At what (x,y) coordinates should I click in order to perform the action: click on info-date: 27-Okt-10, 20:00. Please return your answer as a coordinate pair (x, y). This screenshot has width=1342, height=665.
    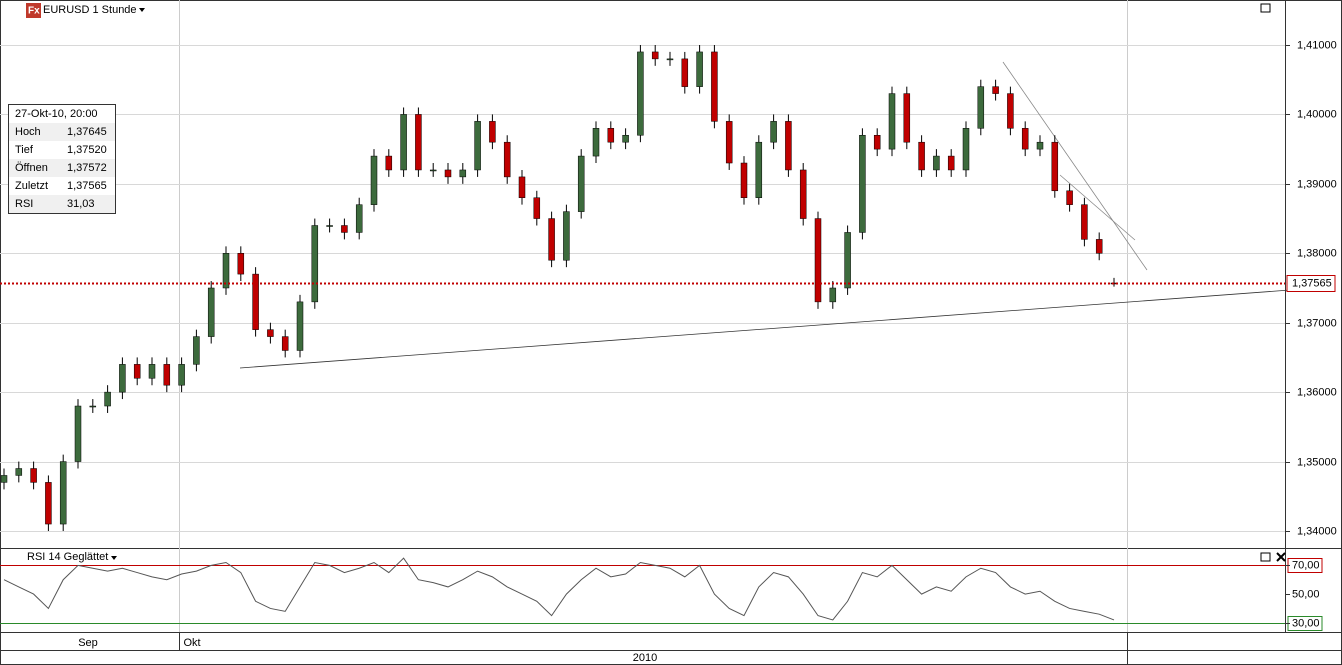
    Looking at the image, I should click on (62, 114).